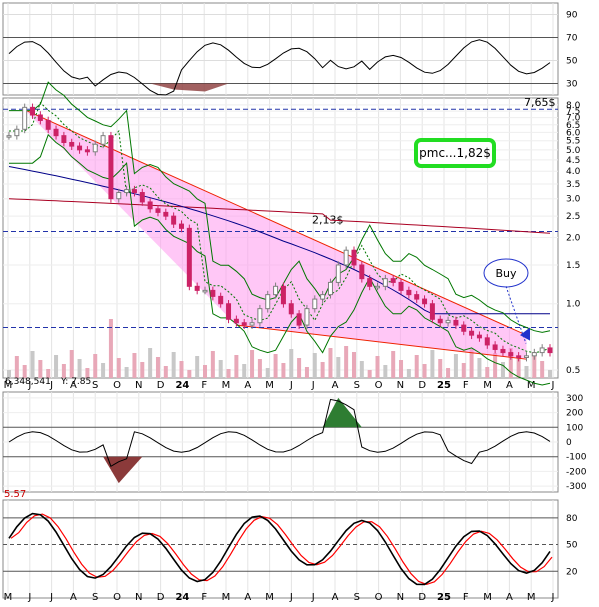 The height and width of the screenshot is (607, 599). What do you see at coordinates (161, 385) in the screenshot?
I see `month-label: D` at bounding box center [161, 385].